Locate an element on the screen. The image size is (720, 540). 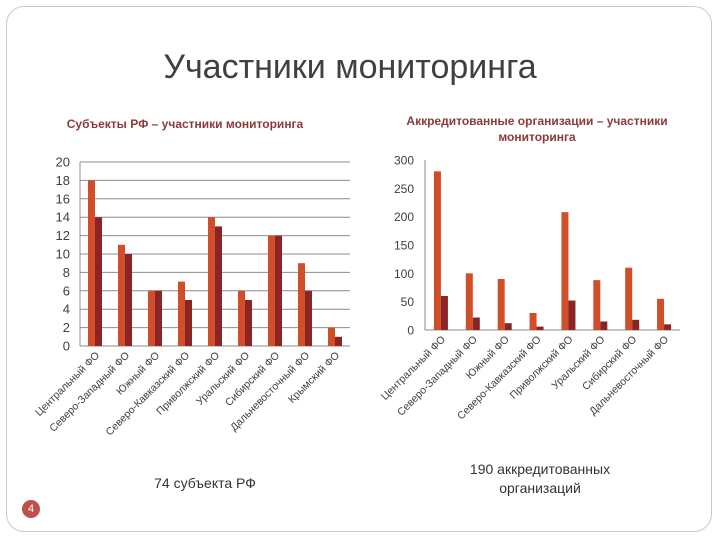
chart0-ytick-label: 20 is located at coordinates (63, 162).